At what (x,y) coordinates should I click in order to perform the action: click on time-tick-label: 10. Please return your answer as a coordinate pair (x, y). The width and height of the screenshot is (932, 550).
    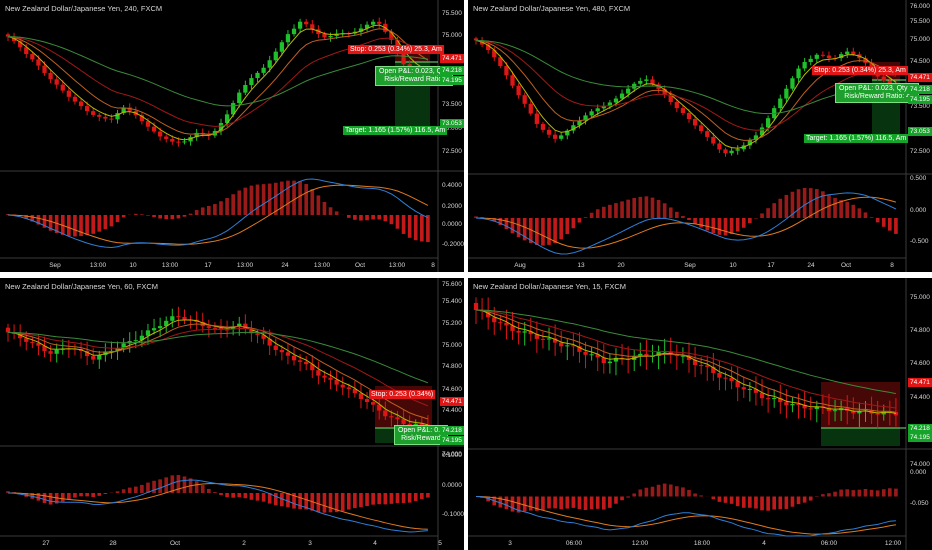
    Looking at the image, I should click on (133, 265).